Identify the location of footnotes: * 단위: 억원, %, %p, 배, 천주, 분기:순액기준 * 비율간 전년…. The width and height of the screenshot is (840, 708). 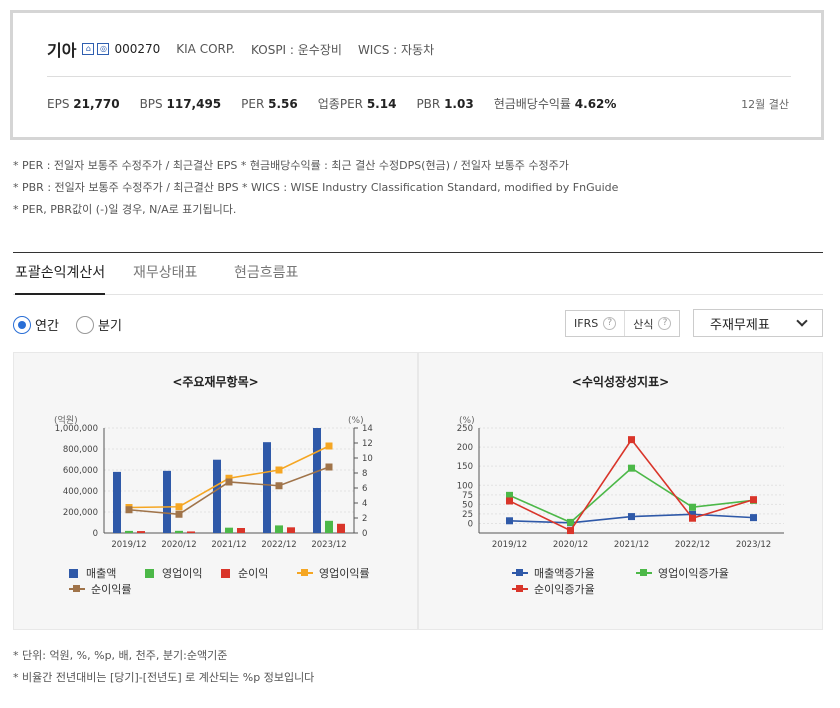
(163, 667).